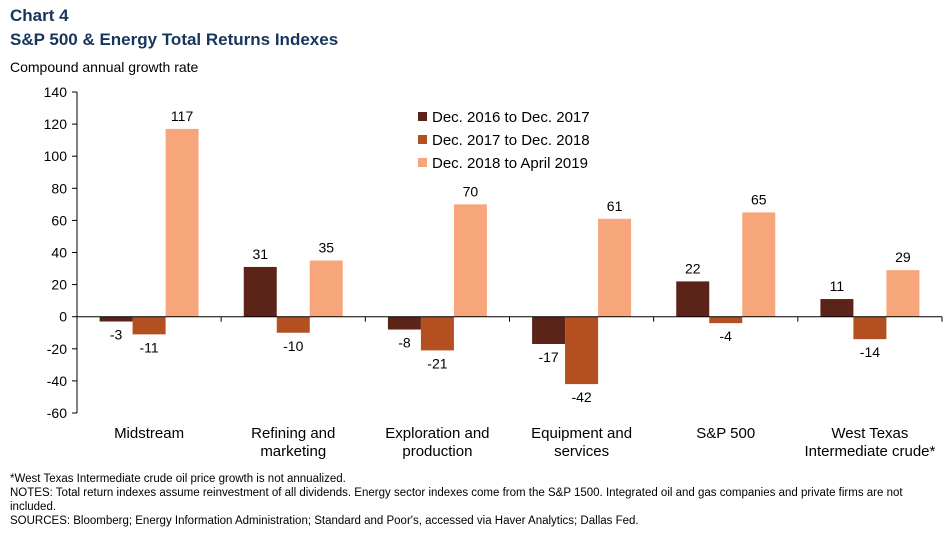 The width and height of the screenshot is (949, 541). I want to click on y-tick-label: 40, so click(59, 253).